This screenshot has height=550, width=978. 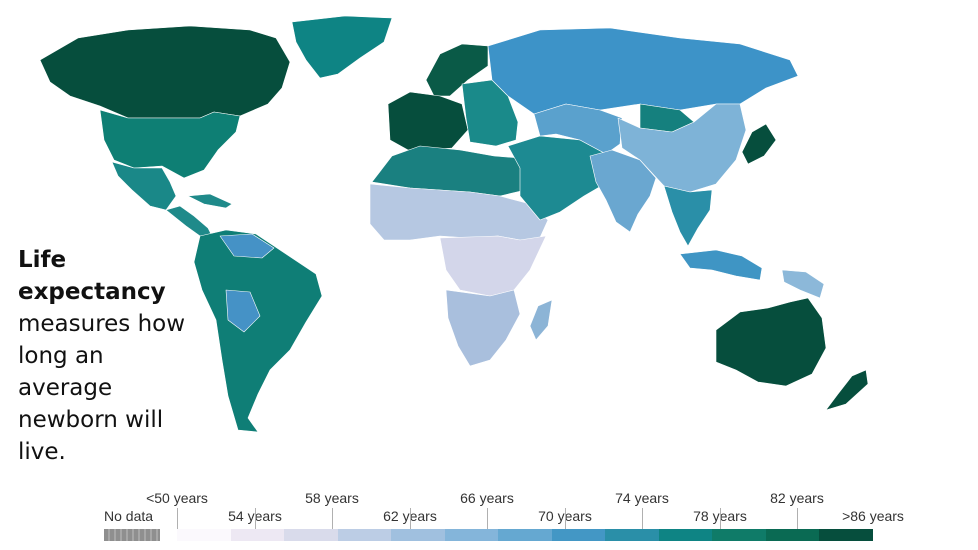 I want to click on region-united-states, so click(x=170, y=144).